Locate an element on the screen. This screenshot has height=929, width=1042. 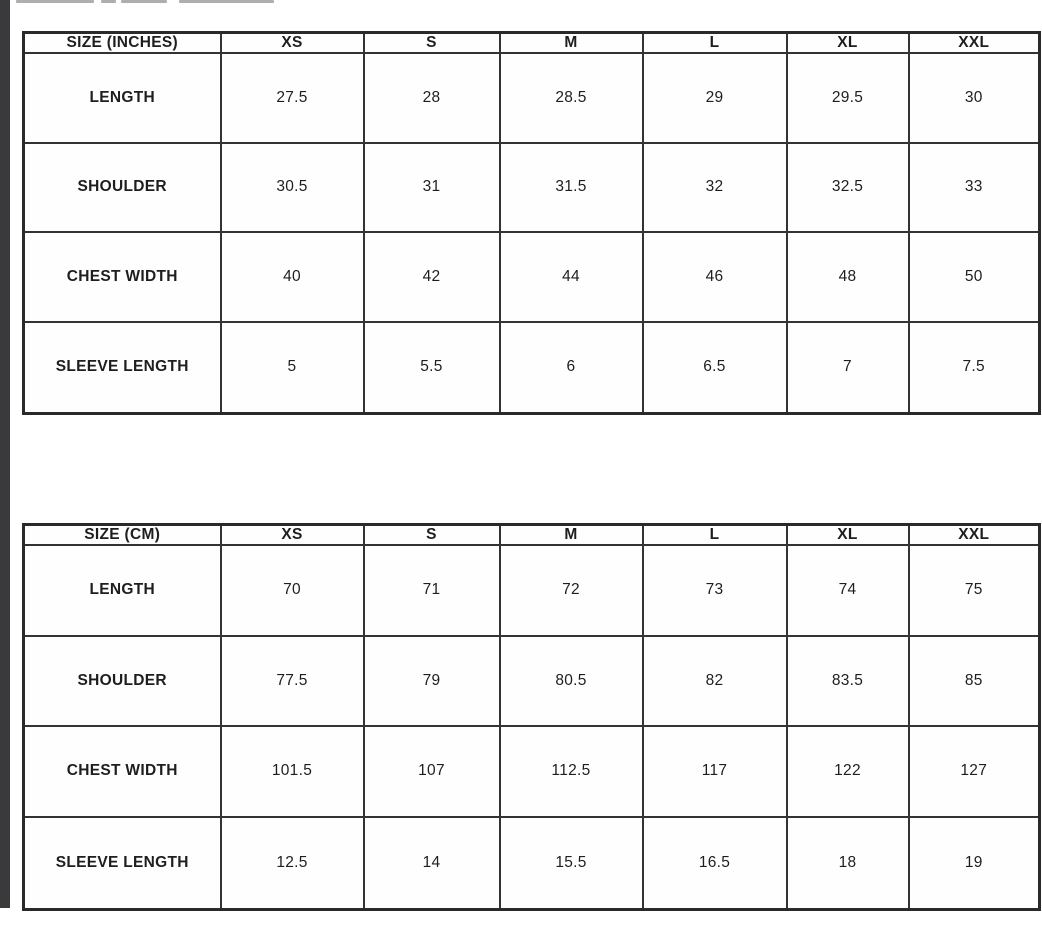
table-row: SLEEVE LENGTH 5 5.5 6 6.5 7 7.5 is located at coordinates (531, 367).